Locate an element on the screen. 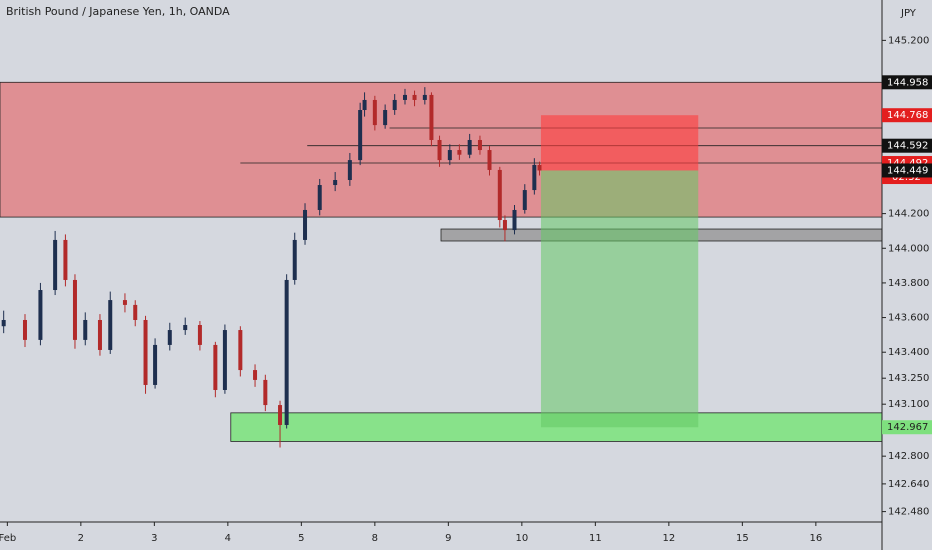 The height and width of the screenshot is (550, 932). y-tick-label: 143.600 is located at coordinates (908, 318).